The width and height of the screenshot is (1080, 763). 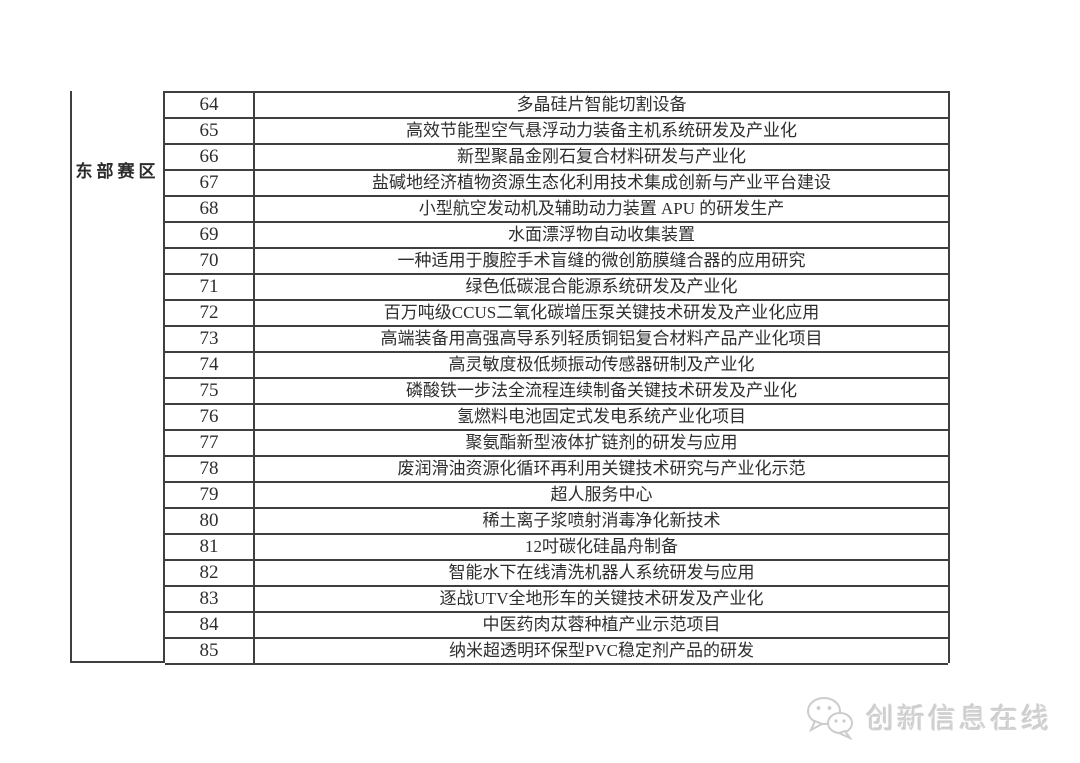 What do you see at coordinates (601, 442) in the screenshot?
I see `row-title: 聚氨酯新型液体扩链剂的研发与应用` at bounding box center [601, 442].